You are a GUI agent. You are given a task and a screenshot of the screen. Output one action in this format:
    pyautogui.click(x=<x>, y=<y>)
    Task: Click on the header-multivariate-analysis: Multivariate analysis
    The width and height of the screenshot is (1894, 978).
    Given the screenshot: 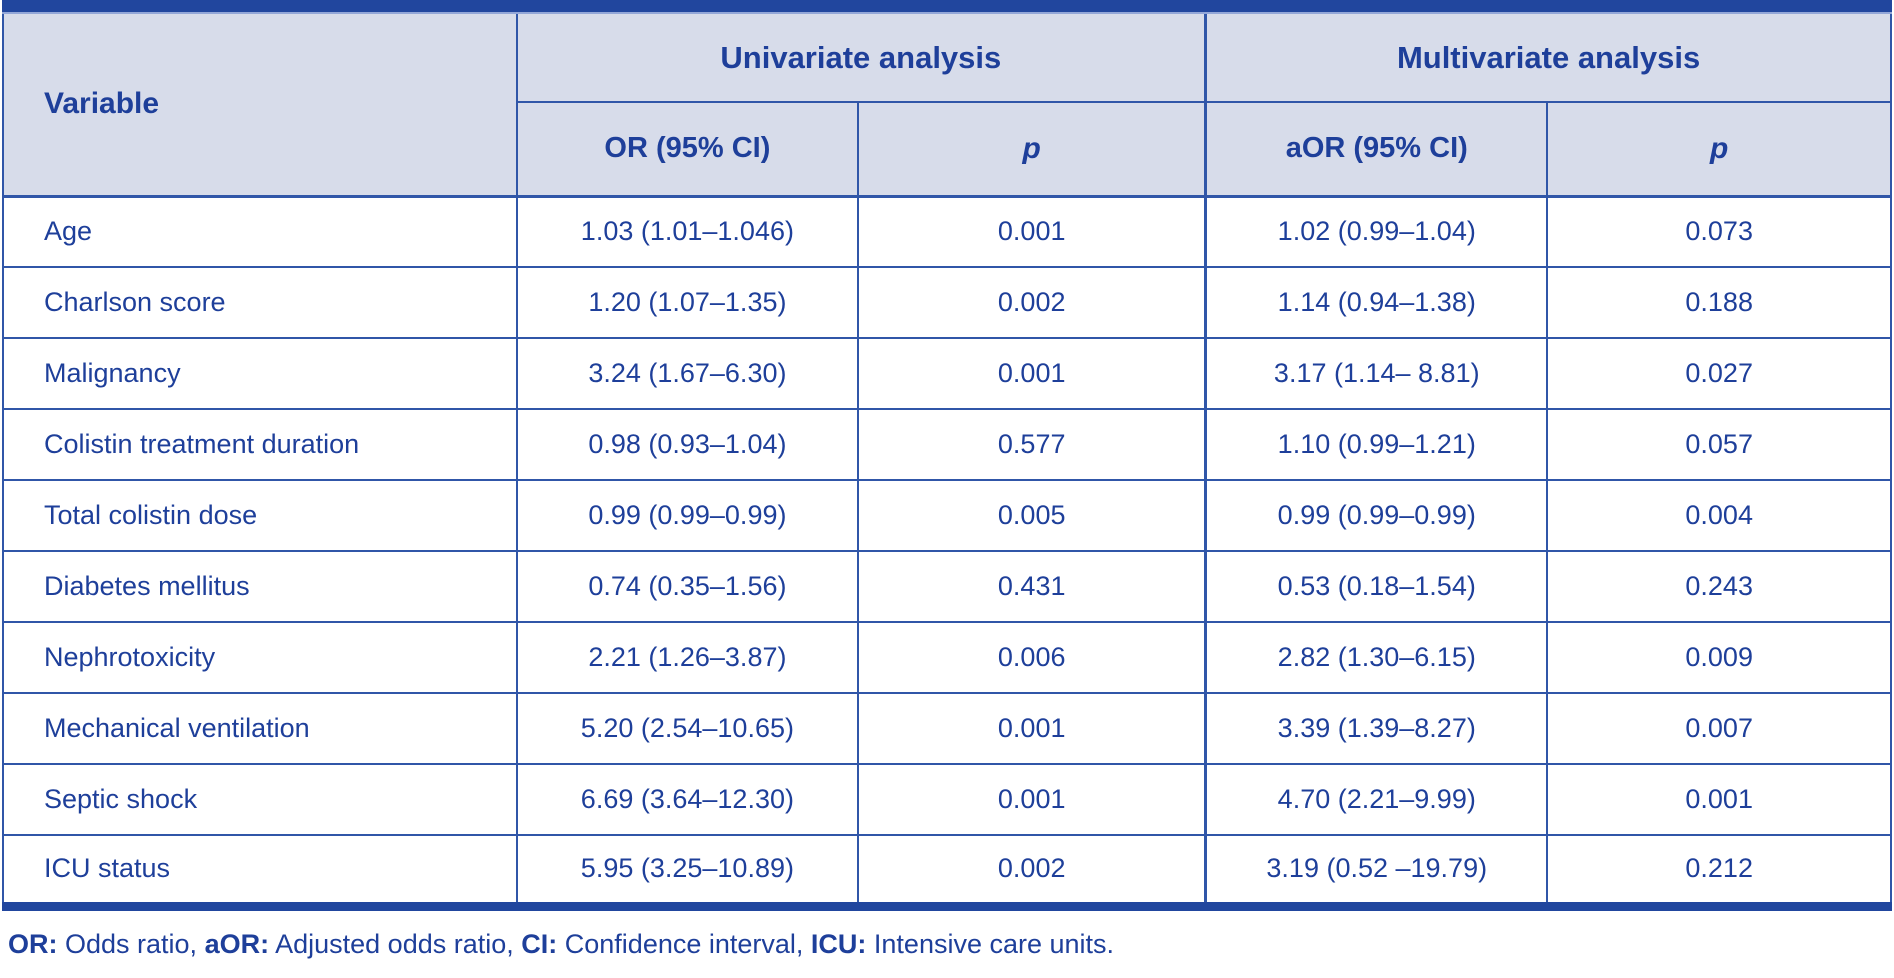 What is the action you would take?
    pyautogui.click(x=1548, y=58)
    